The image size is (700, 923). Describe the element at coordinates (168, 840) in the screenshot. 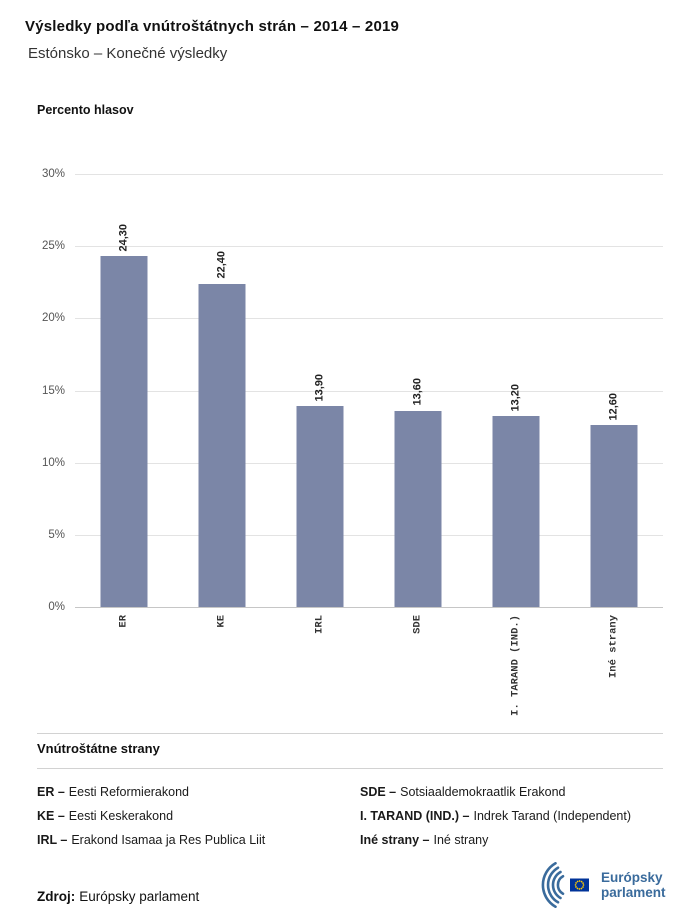

I see `legend-name: Erakond Isamaa ja Res Publica Liit` at that location.